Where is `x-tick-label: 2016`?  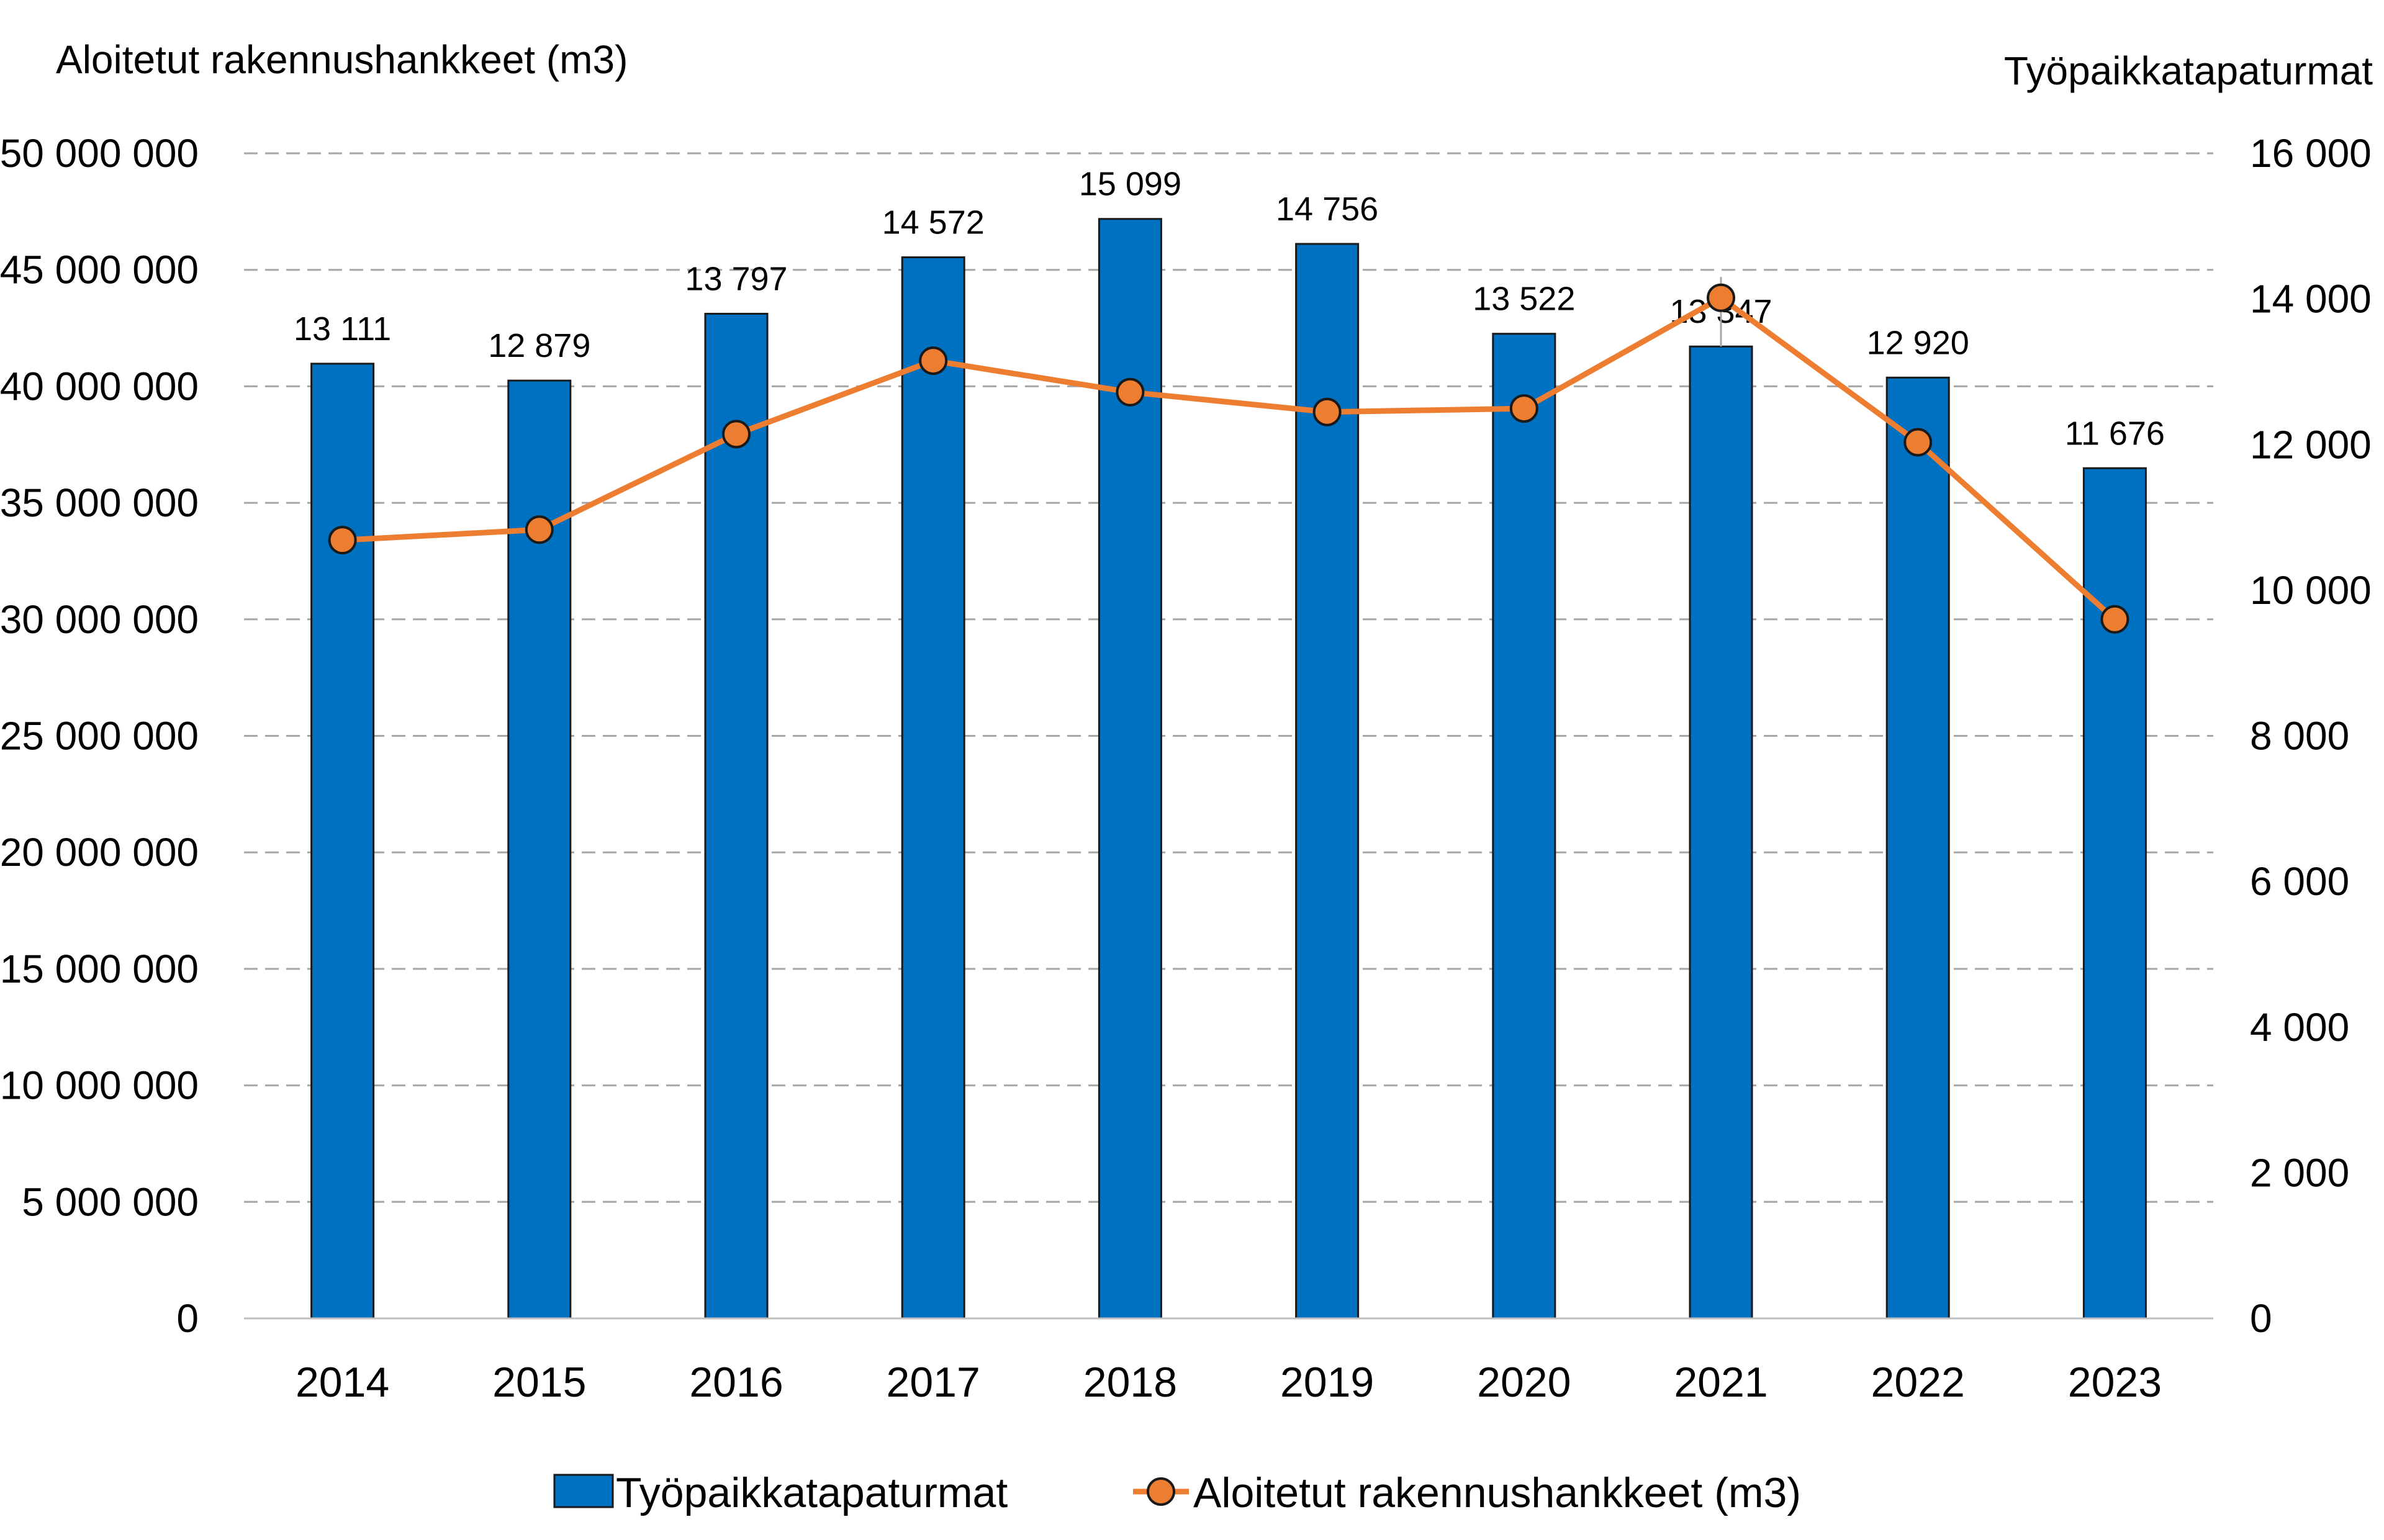
x-tick-label: 2016 is located at coordinates (736, 1382).